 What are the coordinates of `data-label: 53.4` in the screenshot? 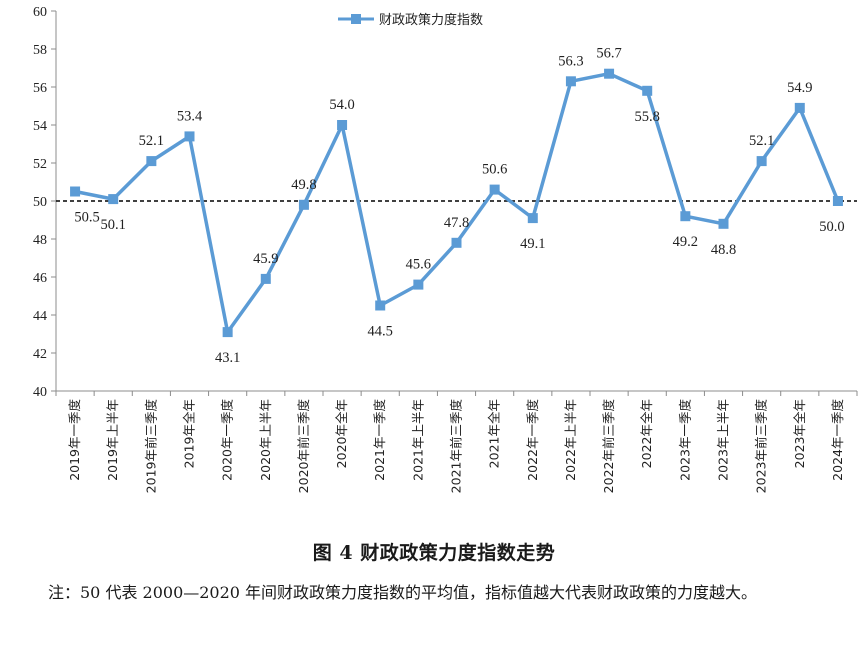 It's located at (190, 116).